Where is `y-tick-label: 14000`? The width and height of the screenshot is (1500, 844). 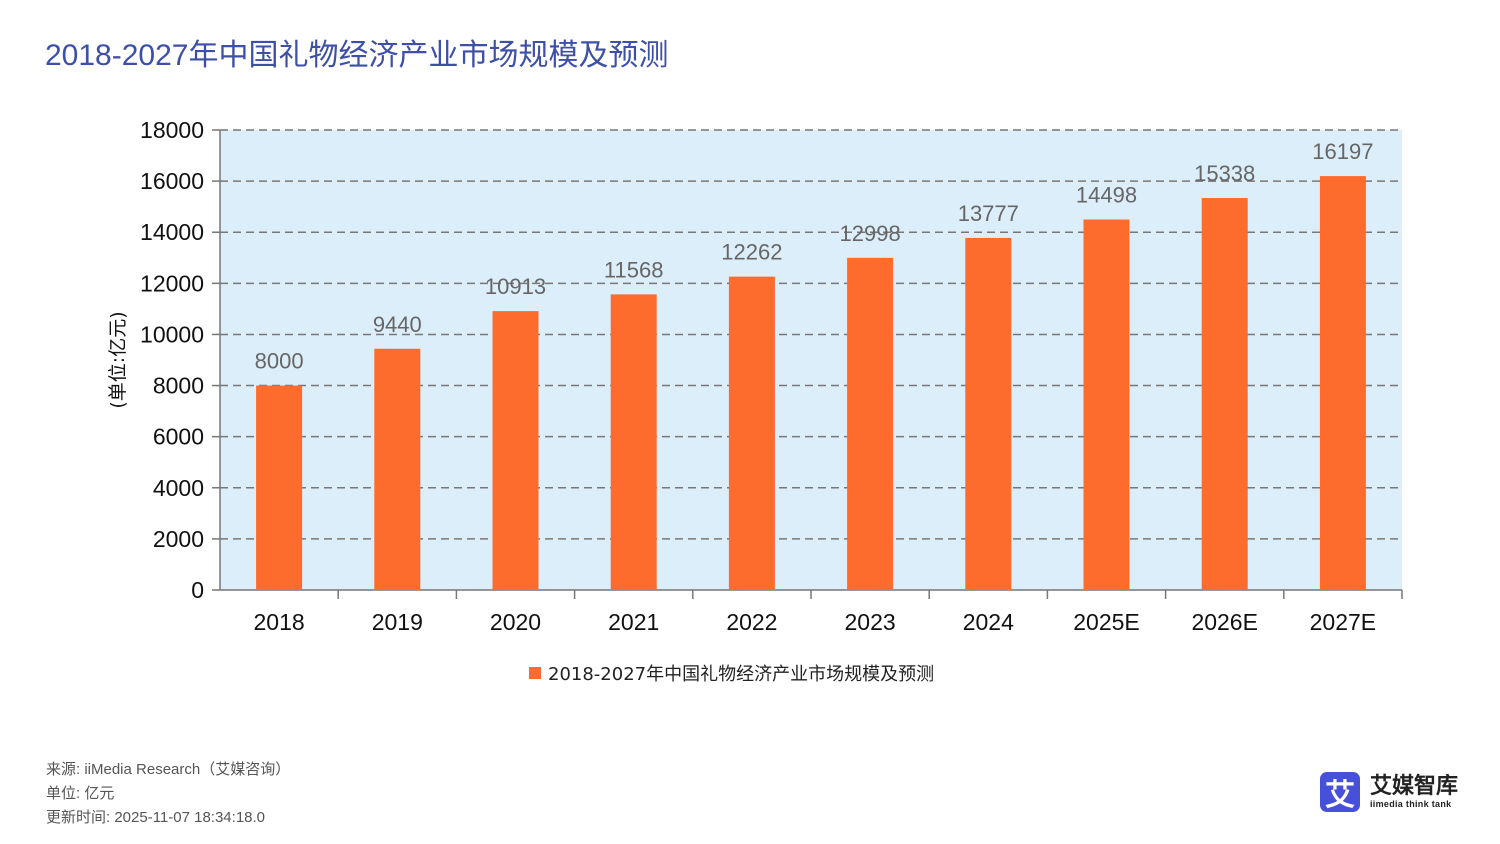 y-tick-label: 14000 is located at coordinates (172, 232).